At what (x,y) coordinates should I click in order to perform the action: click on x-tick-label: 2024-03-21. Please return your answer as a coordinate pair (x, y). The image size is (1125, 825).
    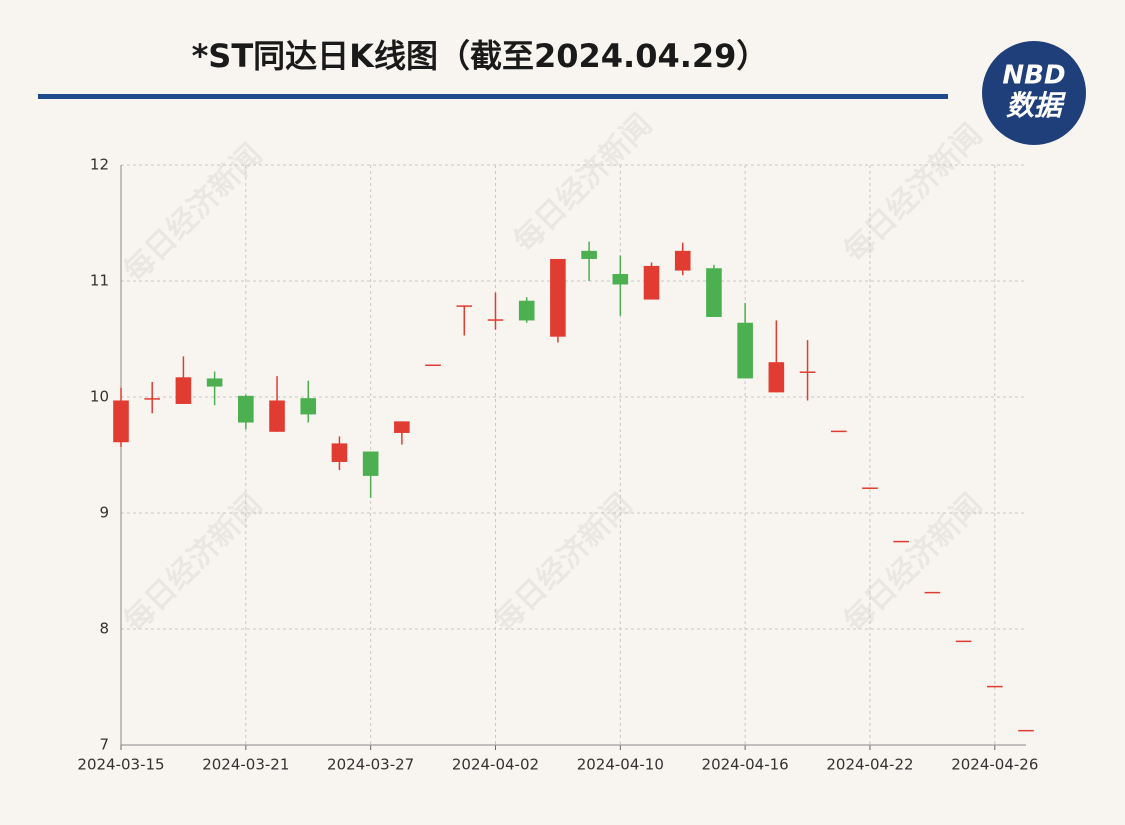
    Looking at the image, I should click on (245, 765).